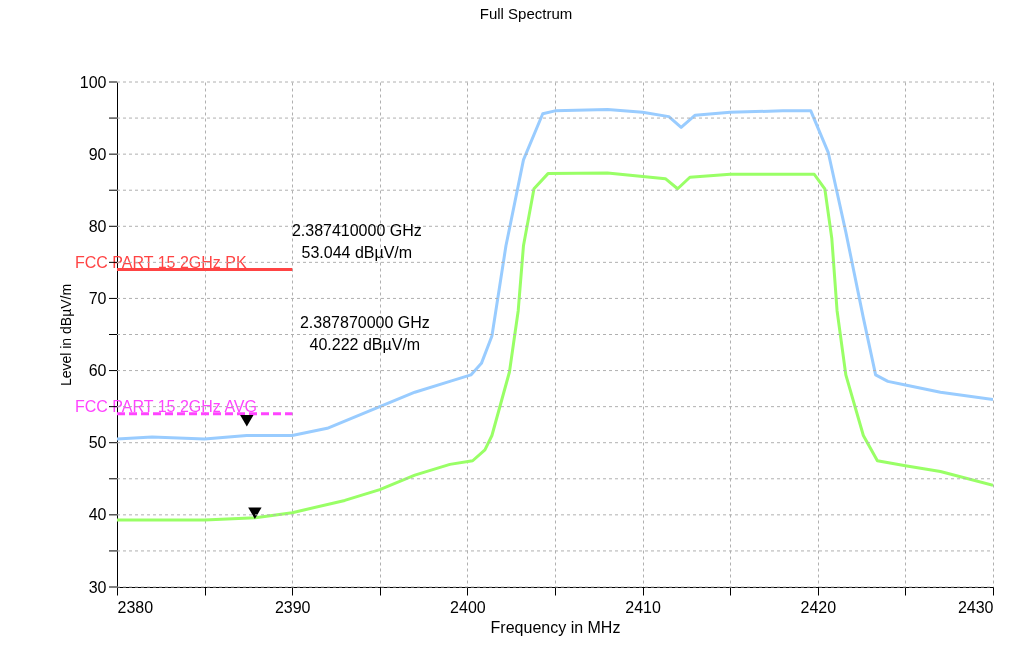  Describe the element at coordinates (65, 335) in the screenshot. I see `y-axis-title: Level in dBµV/m` at that location.